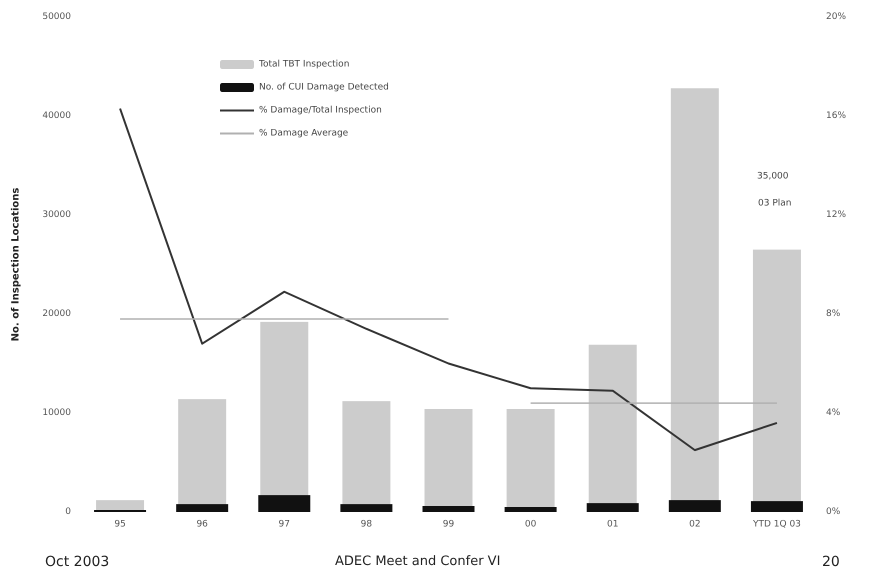  Describe the element at coordinates (612, 525) in the screenshot. I see `x-tick-label: 01` at that location.